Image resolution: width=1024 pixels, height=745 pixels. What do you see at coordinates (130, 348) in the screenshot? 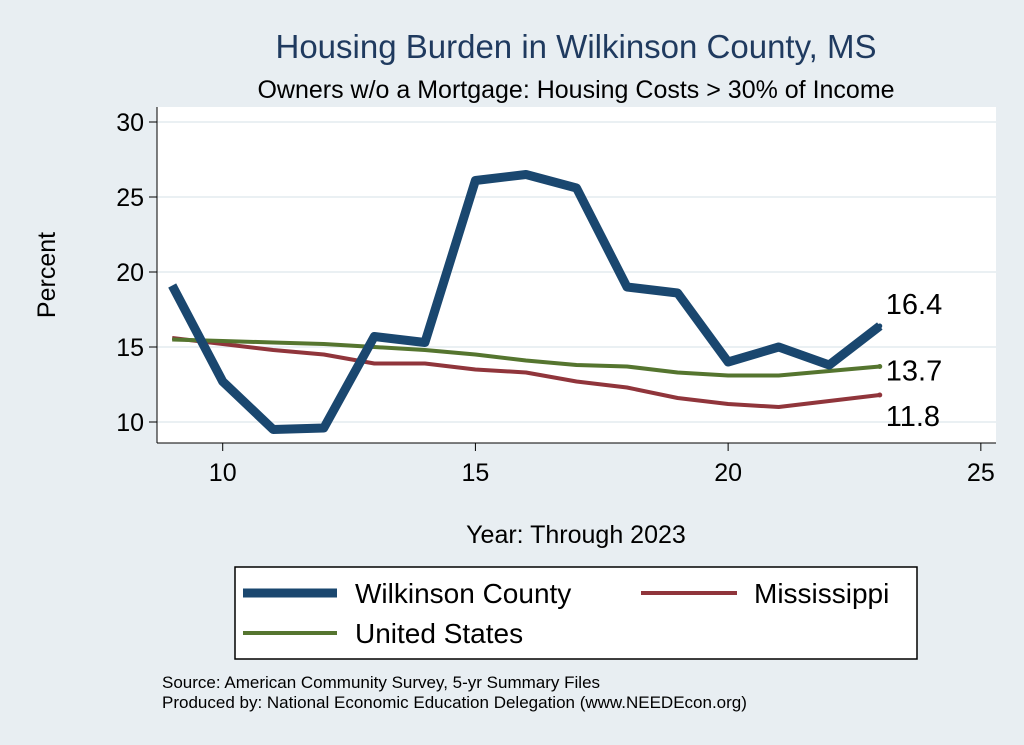
I see `y-tick-label: 15` at bounding box center [130, 348].